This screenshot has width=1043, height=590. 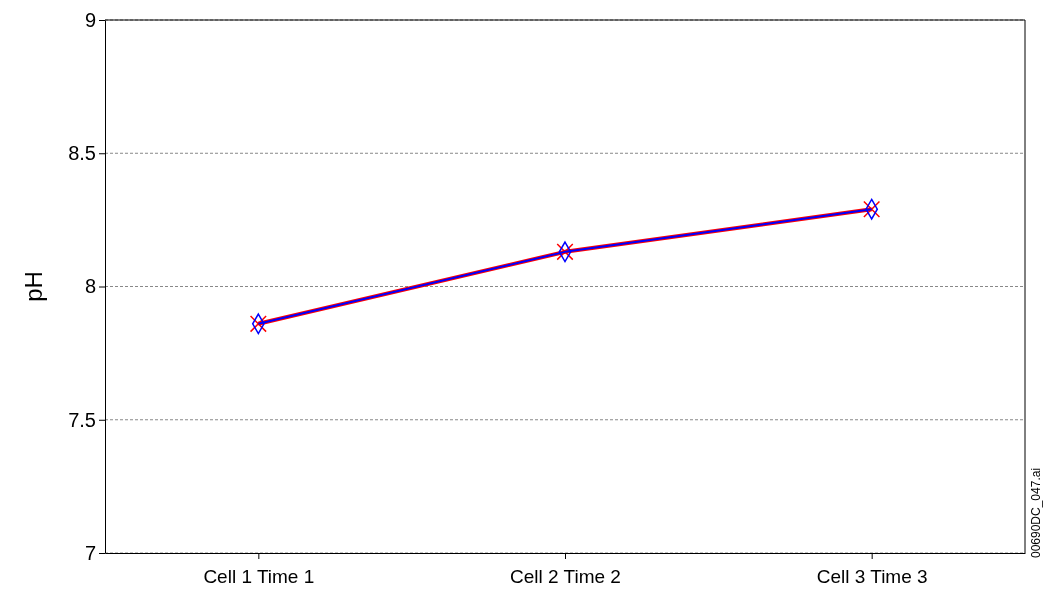 What do you see at coordinates (259, 576) in the screenshot?
I see `x-tick-label: Cell 1 Time 1` at bounding box center [259, 576].